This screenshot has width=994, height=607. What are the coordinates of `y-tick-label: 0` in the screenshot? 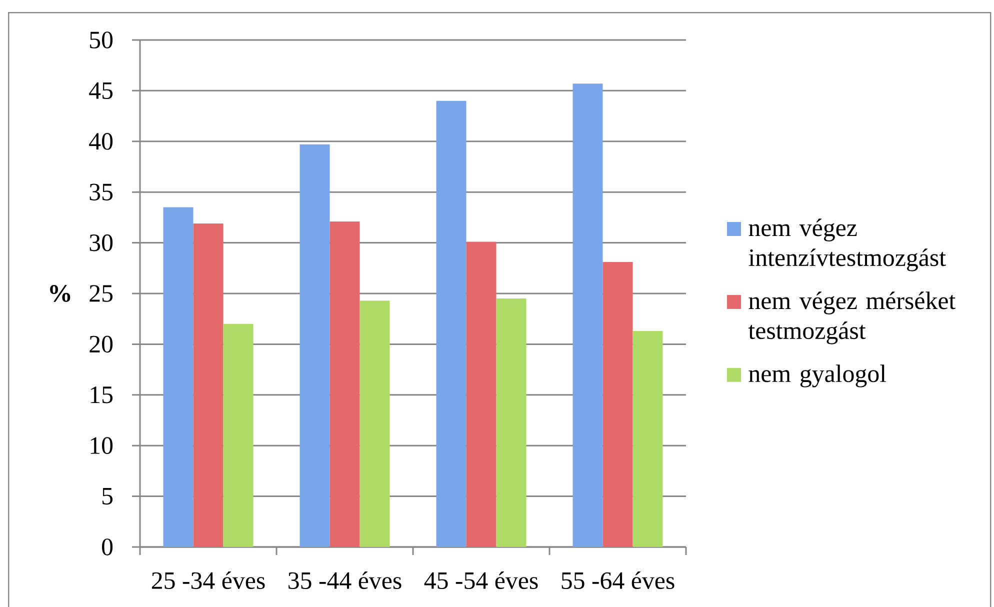 It's located at (107, 547).